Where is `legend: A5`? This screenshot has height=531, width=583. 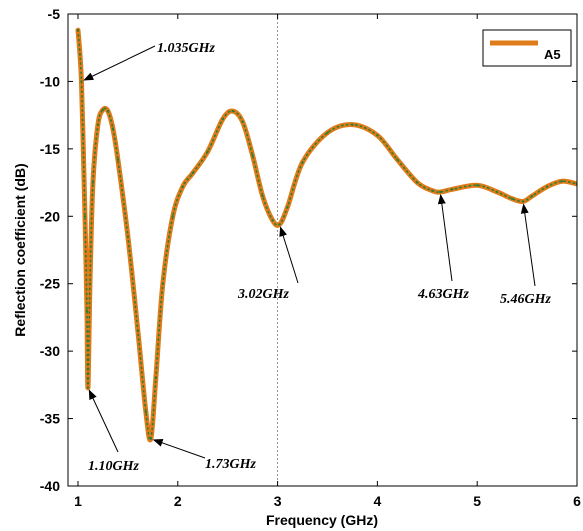
legend: A5 is located at coordinates (527, 48).